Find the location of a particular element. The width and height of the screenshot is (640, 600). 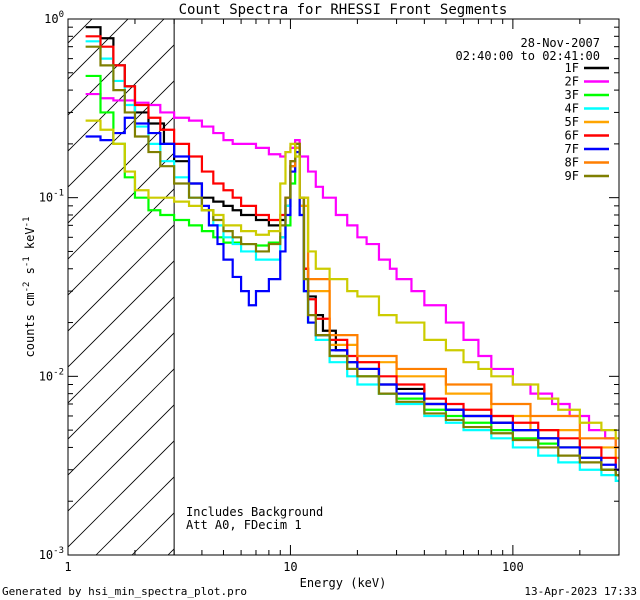

annotation-background: Includes Background is located at coordinates (254, 512).